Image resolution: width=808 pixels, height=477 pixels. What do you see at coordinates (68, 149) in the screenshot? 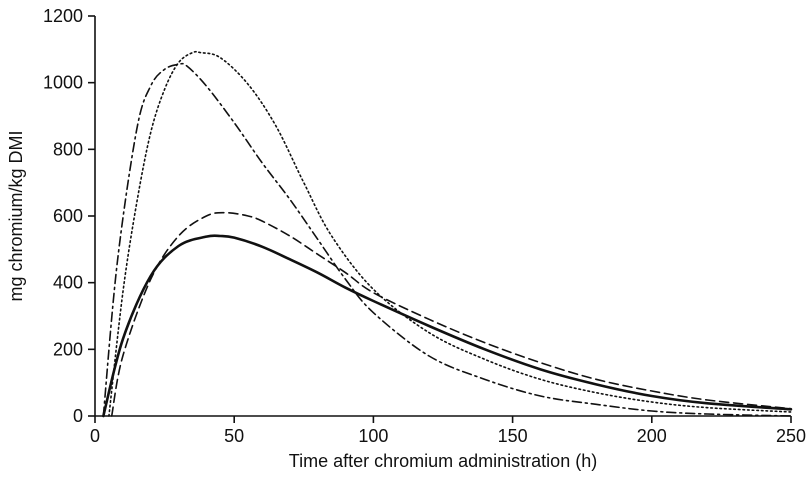
I see `y-tick-label: 800` at bounding box center [68, 149].